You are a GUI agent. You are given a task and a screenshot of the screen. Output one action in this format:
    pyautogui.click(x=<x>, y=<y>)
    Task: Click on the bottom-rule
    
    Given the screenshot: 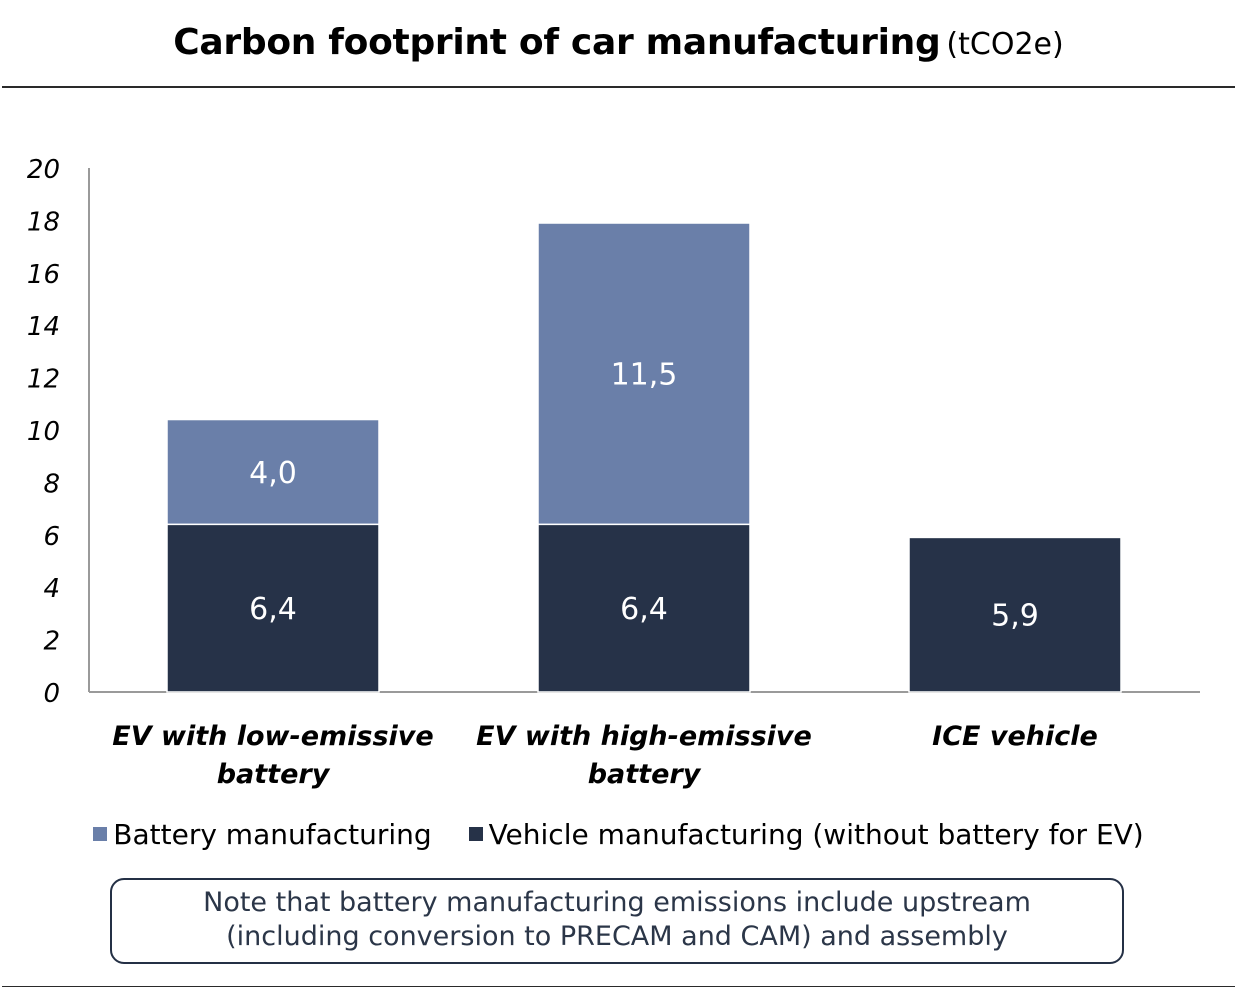 What is the action you would take?
    pyautogui.click(x=618, y=986)
    